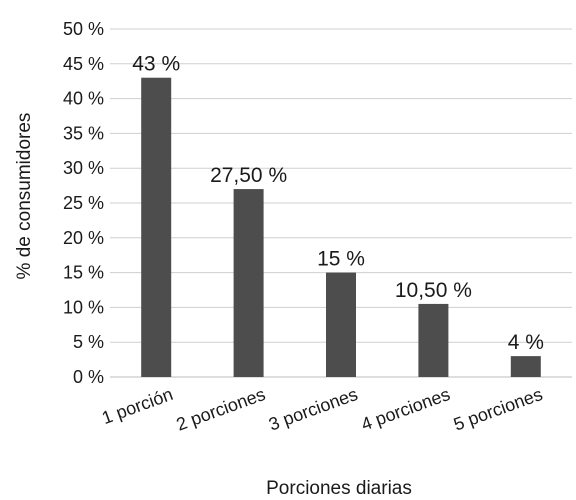 The height and width of the screenshot is (500, 576). I want to click on x-tick-label: 1 porción, so click(137, 406).